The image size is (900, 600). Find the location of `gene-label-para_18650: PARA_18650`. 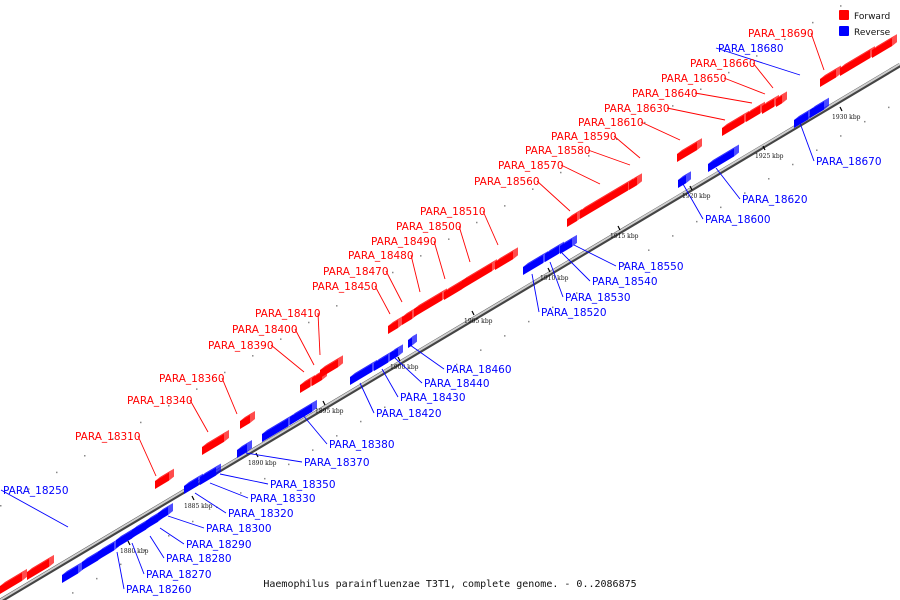

gene-label-para_18650: PARA_18650 is located at coordinates (694, 79).